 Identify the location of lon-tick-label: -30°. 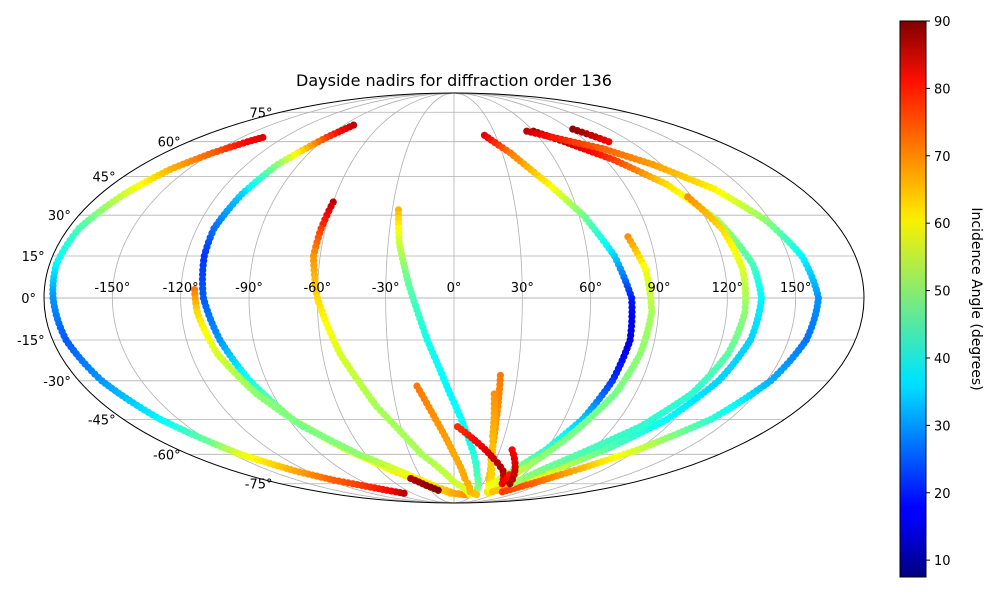
(386, 288).